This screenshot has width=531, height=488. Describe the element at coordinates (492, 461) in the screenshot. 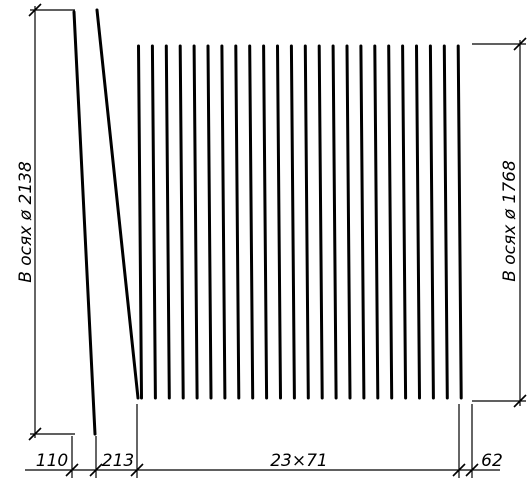

I see `dimension-label-62: 62` at that location.